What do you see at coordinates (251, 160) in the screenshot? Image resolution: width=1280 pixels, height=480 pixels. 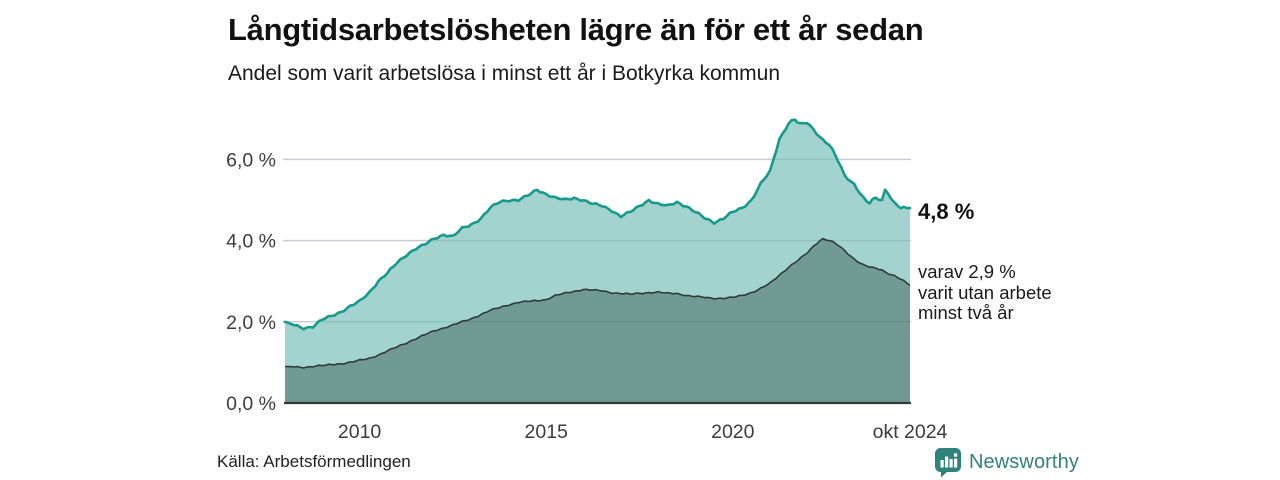 I see `y-tick-label: 6,0 %` at bounding box center [251, 160].